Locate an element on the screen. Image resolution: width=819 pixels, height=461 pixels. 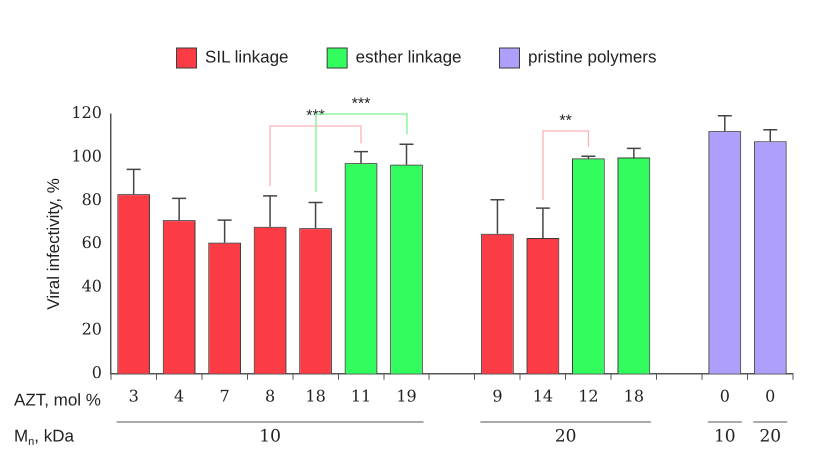
x-tick-label: 14 is located at coordinates (543, 396).